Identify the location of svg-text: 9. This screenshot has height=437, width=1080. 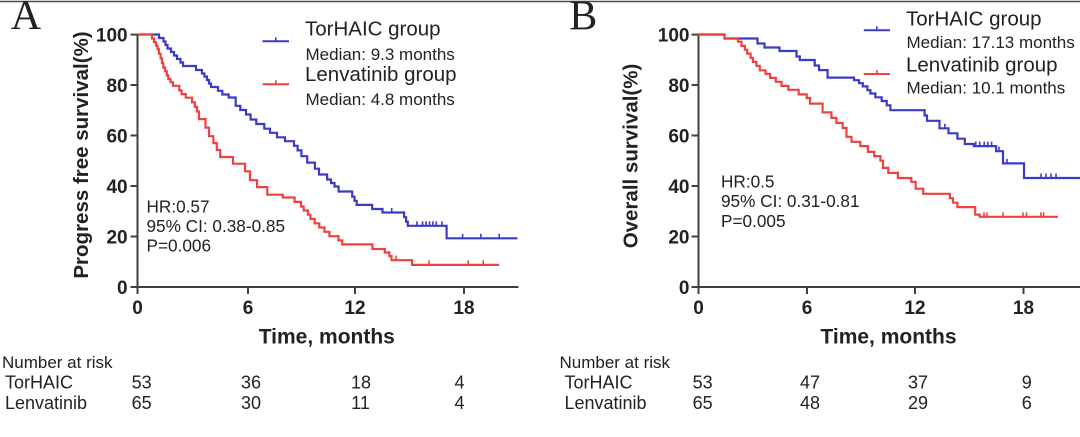
(1027, 383).